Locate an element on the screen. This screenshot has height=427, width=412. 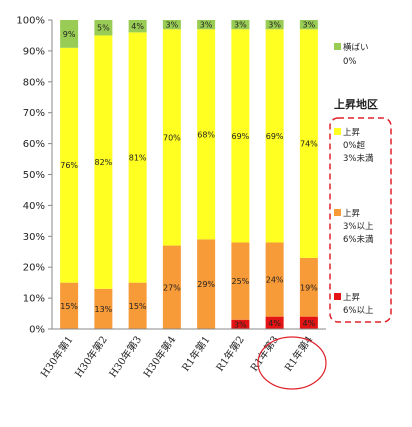
x-tick-label: R1年第4 is located at coordinates (299, 353).